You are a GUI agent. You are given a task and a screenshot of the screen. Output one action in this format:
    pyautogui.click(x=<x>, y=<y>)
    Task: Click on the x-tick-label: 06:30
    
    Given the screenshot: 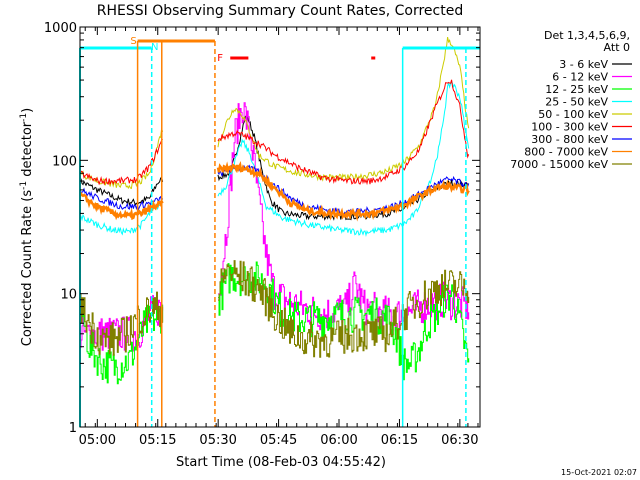 What is the action you would take?
    pyautogui.click(x=459, y=440)
    